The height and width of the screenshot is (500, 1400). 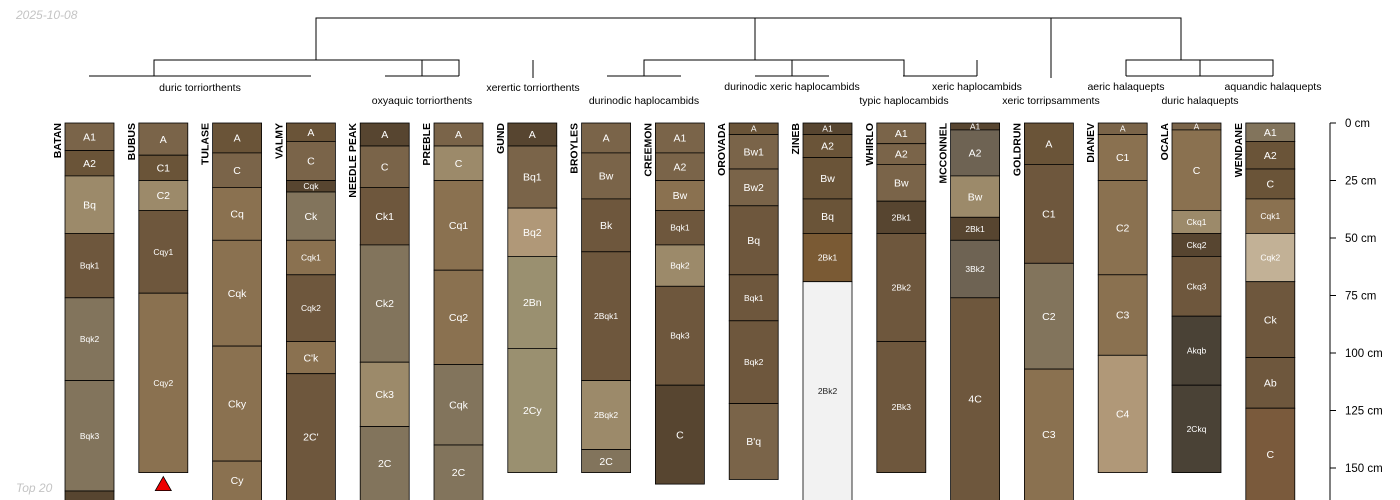 What do you see at coordinates (1123, 415) in the screenshot?
I see `horizon-label: C4` at bounding box center [1123, 415].